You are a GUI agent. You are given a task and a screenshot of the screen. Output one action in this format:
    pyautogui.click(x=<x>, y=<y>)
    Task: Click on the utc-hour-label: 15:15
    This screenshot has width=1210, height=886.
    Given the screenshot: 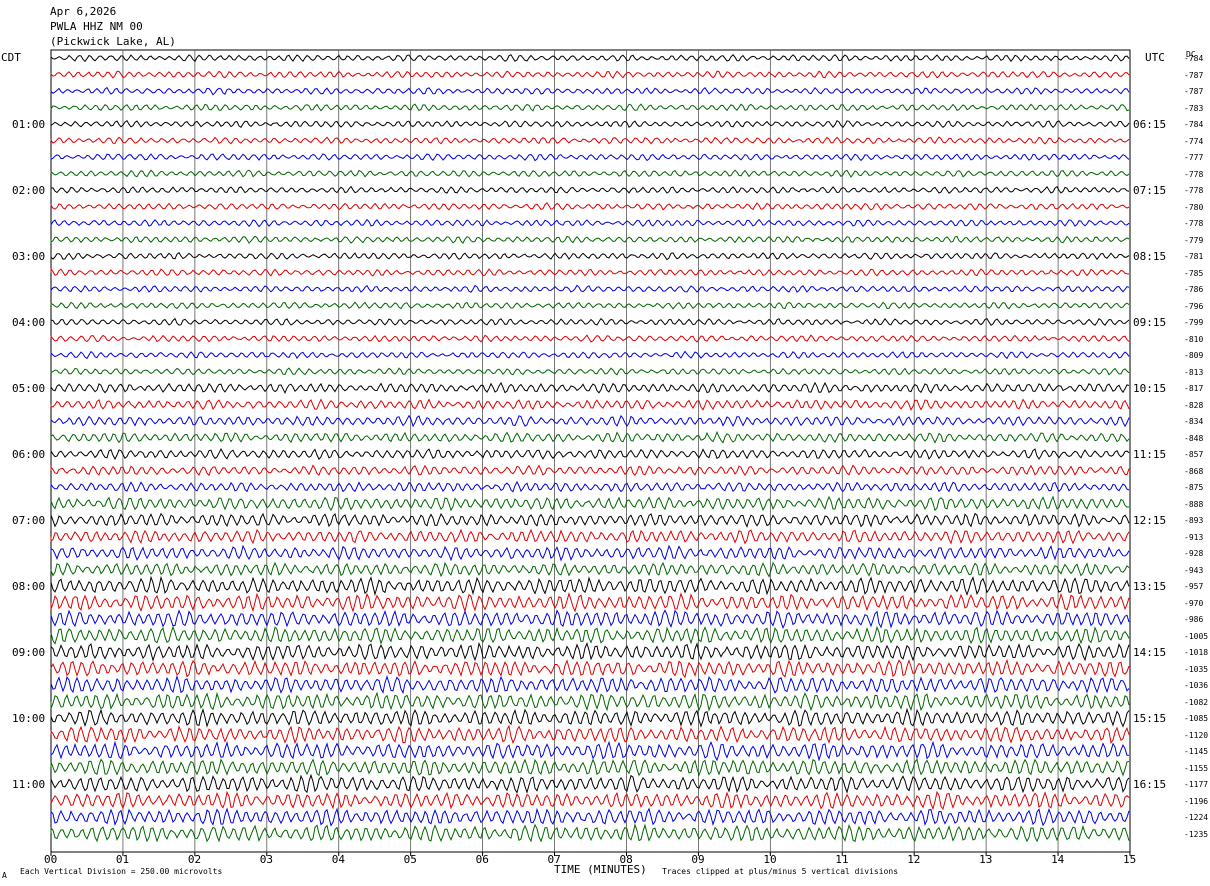 What is the action you would take?
    pyautogui.click(x=1150, y=718)
    